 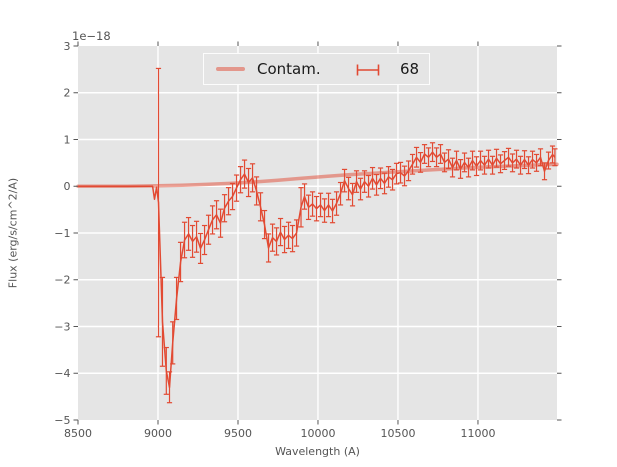 What do you see at coordinates (67, 186) in the screenshot?
I see `y-tick-label: 0` at bounding box center [67, 186].